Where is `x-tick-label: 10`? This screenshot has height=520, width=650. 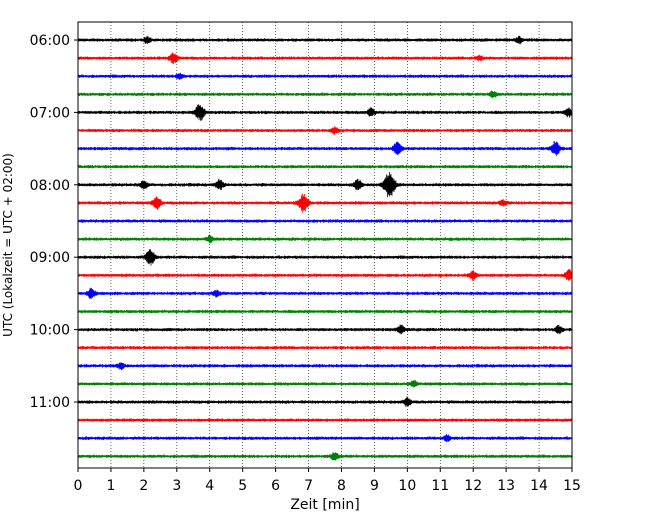 x-tick-label: 10 is located at coordinates (407, 486).